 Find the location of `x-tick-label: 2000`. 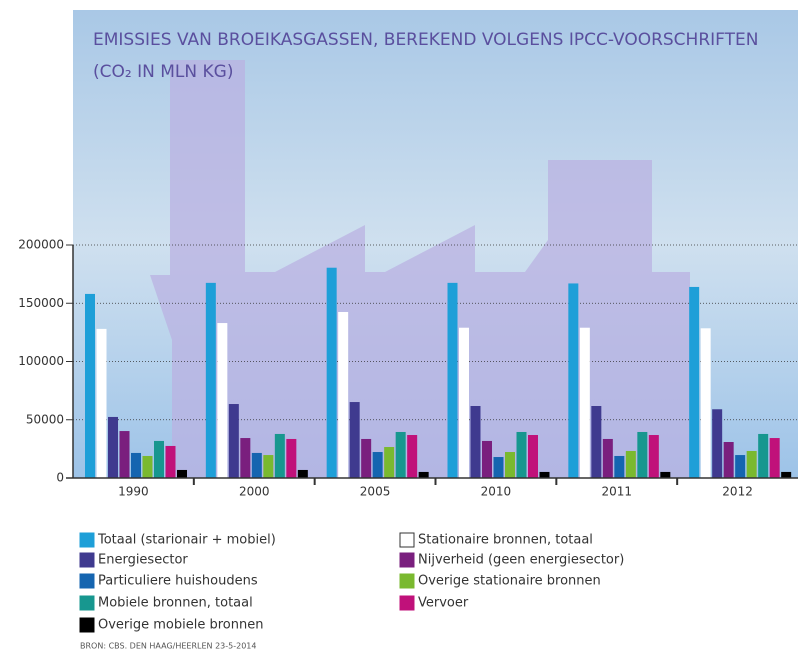

x-tick-label: 2000 is located at coordinates (254, 492).